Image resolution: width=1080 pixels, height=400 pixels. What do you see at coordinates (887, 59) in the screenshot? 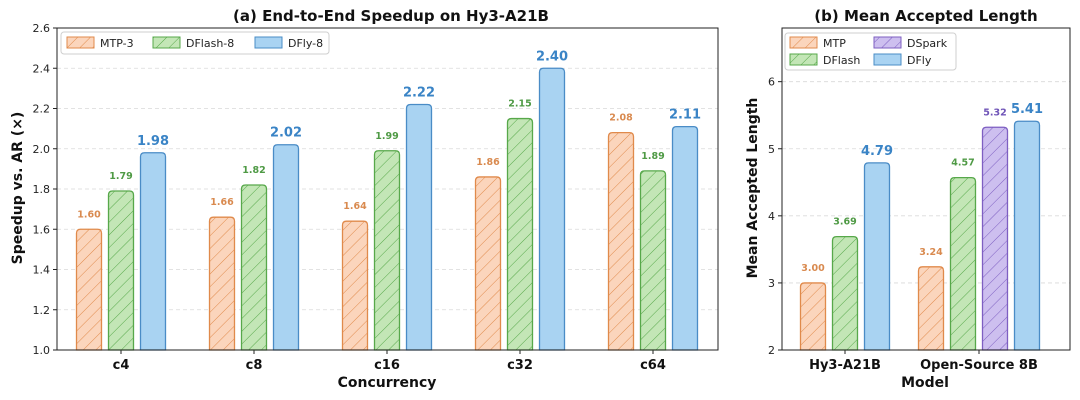
I see `legend-swatch-dfly` at bounding box center [887, 59].